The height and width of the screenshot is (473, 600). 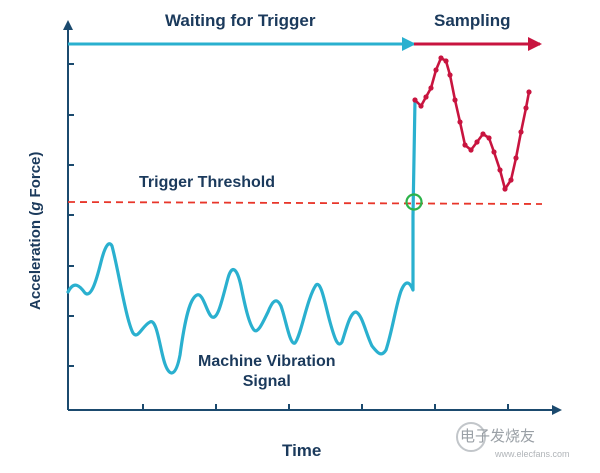 I want to click on x-axis-label: Time, so click(x=302, y=450).